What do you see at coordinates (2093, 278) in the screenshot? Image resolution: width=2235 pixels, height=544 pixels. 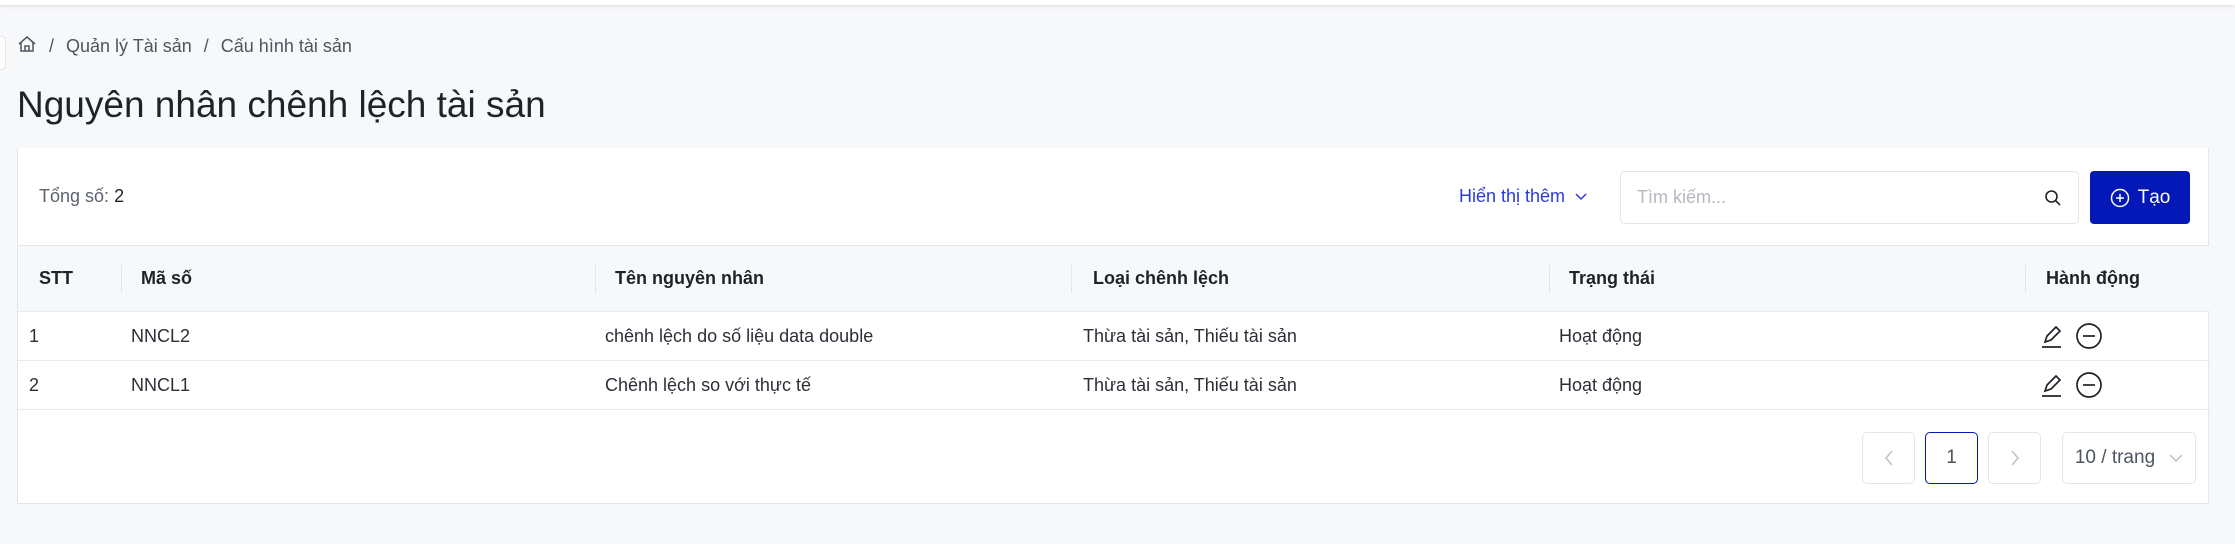 I see `column-actions-label: Hành động` at bounding box center [2093, 278].